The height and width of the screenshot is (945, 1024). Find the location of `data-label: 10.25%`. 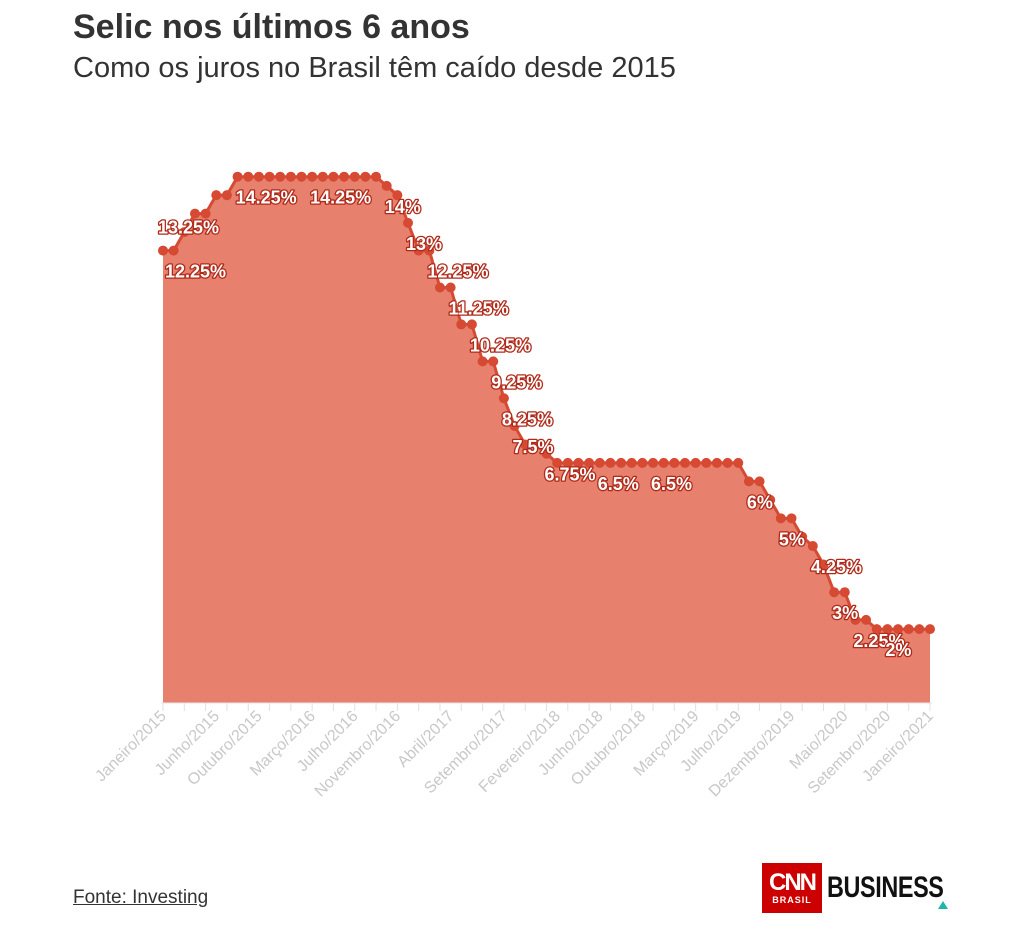

data-label: 10.25% is located at coordinates (500, 345).